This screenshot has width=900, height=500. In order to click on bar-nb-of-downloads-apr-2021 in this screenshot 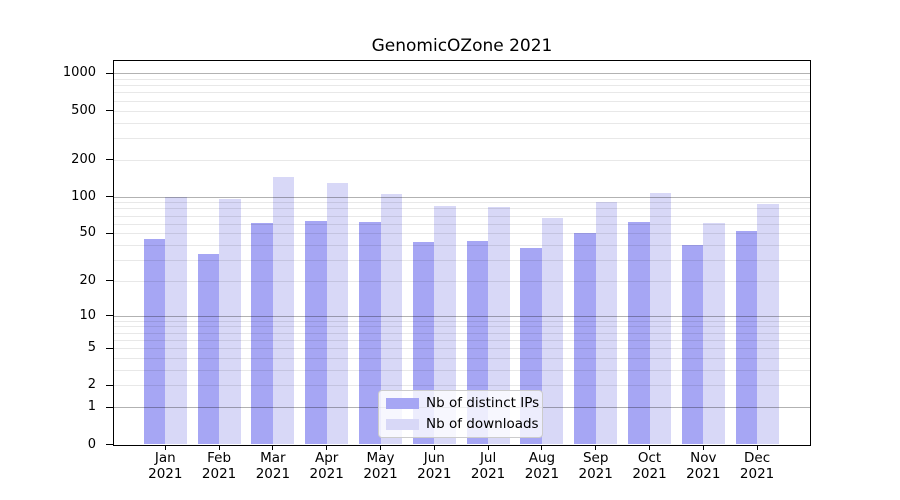, I will do `click(337, 314)`.